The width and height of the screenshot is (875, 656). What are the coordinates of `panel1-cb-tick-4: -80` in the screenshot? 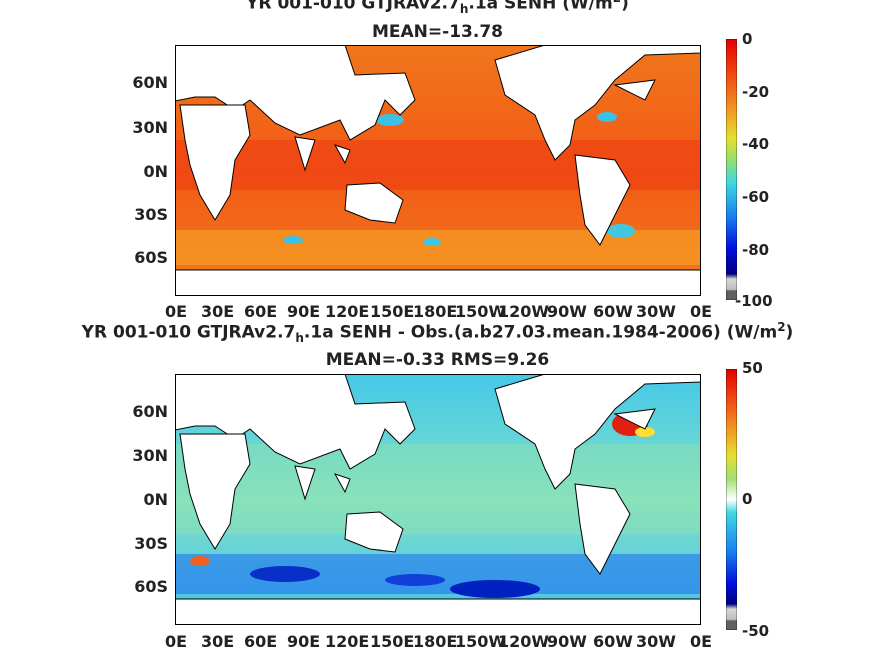 It's located at (756, 250).